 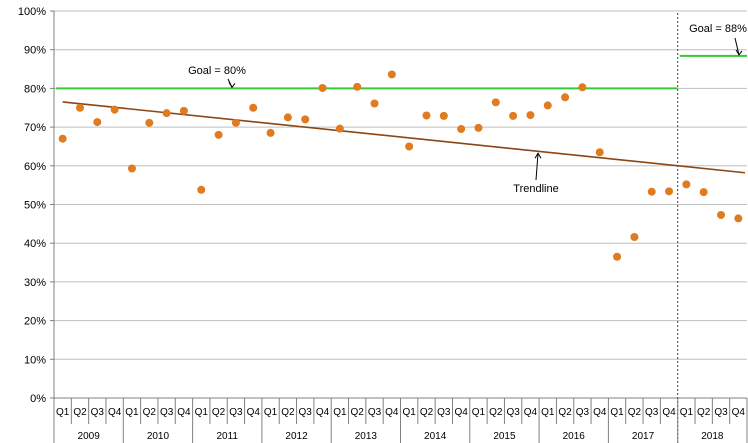 What do you see at coordinates (32, 205) in the screenshot?
I see `y-axis-tick-labels: 0% 10% 20% 30% 40% 50% 60% 70% 80% 90% 100%` at bounding box center [32, 205].